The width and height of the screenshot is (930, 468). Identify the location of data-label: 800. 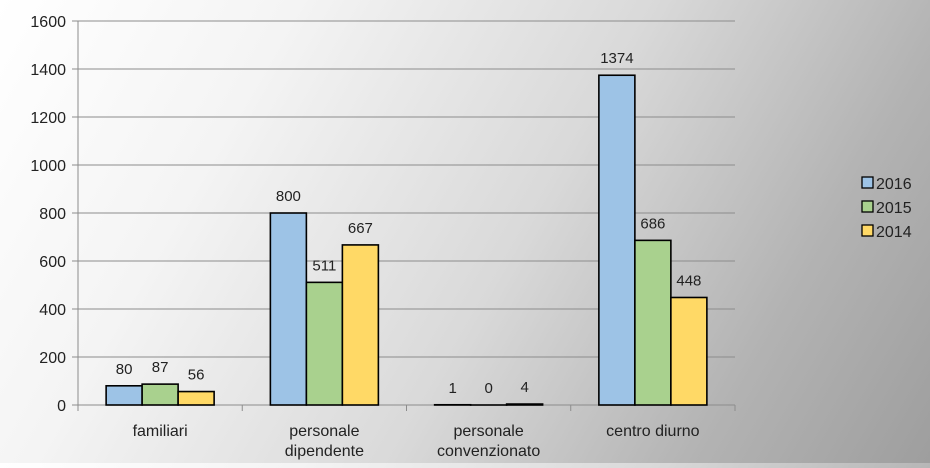
(288, 196).